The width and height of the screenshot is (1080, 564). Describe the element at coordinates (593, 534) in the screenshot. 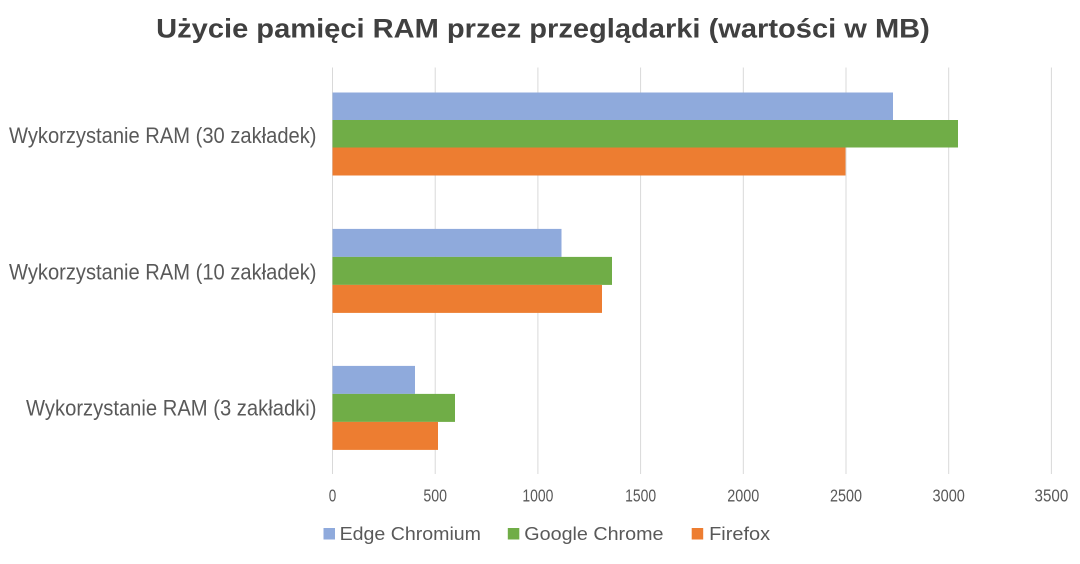

I see `svg-text: Google Chrome` at that location.